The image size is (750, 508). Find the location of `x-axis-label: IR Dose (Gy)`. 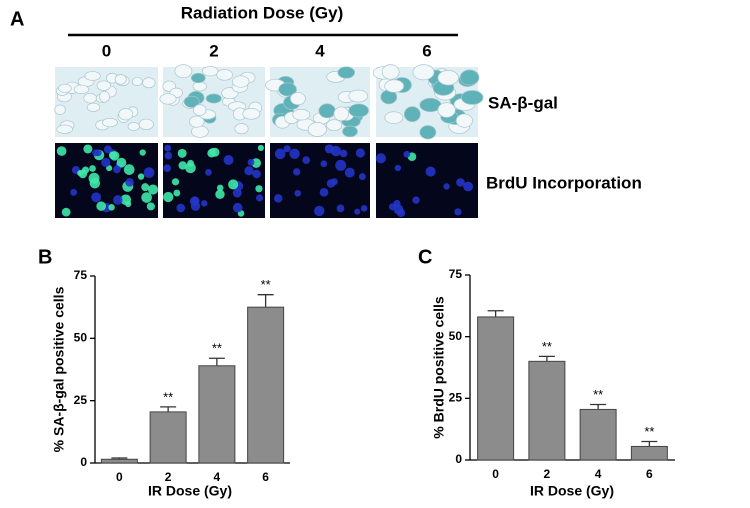

x-axis-label: IR Dose (Gy) is located at coordinates (190, 491).